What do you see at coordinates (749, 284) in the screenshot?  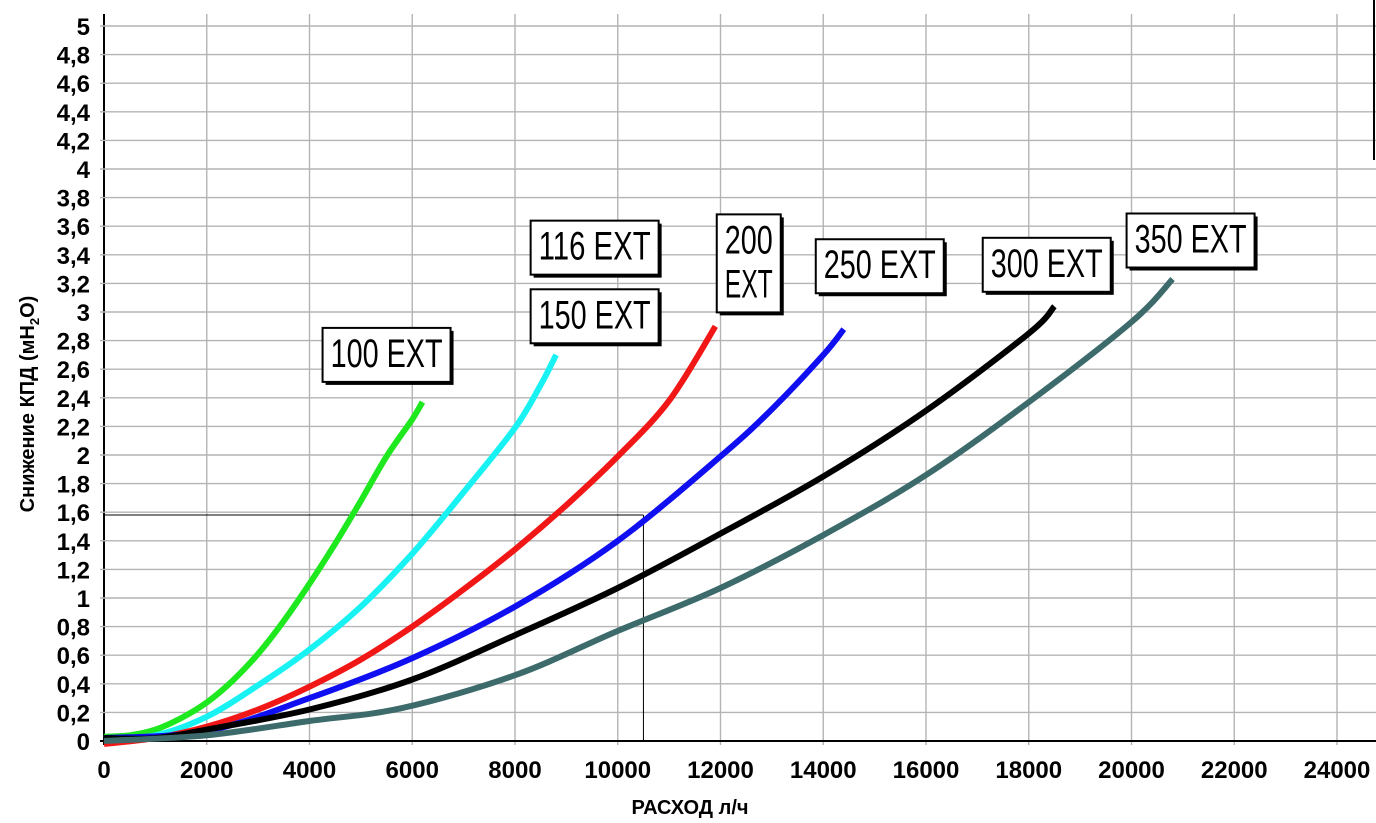 I see `series-label-text: EXT` at bounding box center [749, 284].